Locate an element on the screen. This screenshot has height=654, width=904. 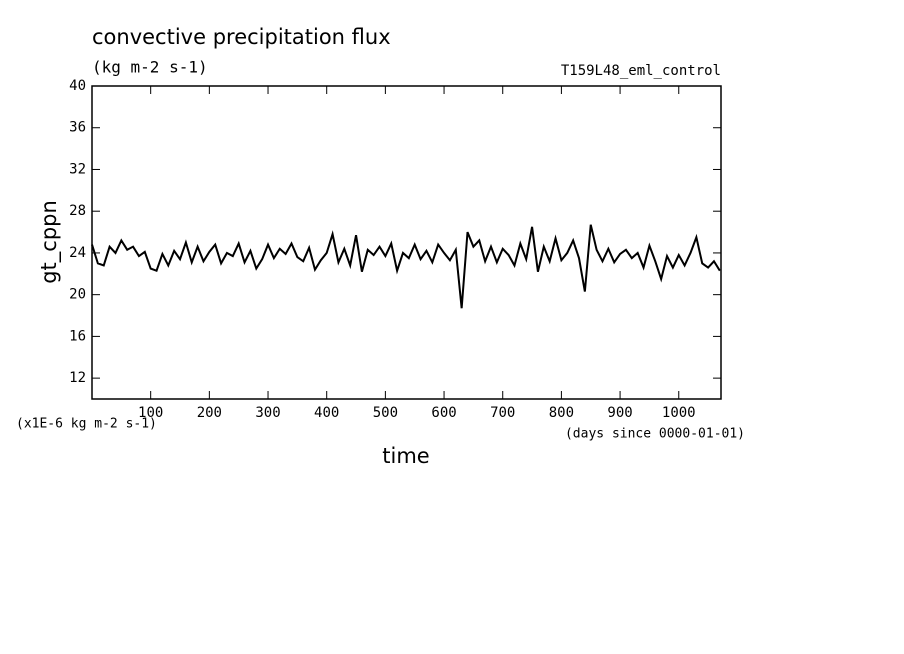
y-tick-label: 40 is located at coordinates (77, 86).